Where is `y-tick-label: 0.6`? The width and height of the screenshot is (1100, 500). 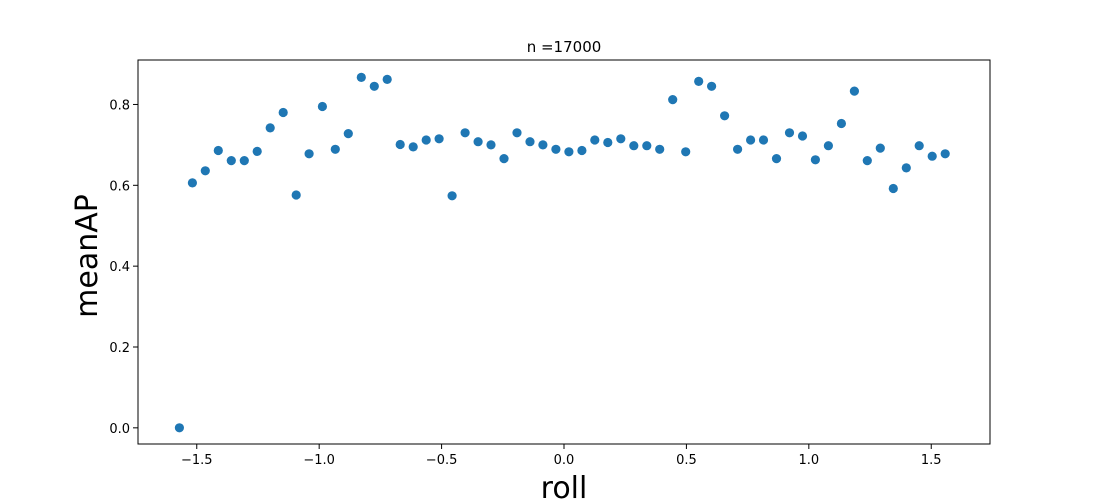 y-tick-label: 0.6 is located at coordinates (119, 186).